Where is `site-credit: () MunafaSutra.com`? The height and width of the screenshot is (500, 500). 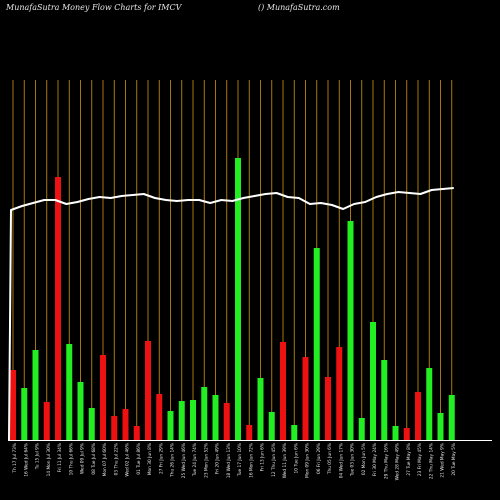
site-credit: () MunafaSutra.com is located at coordinates (299, 7).